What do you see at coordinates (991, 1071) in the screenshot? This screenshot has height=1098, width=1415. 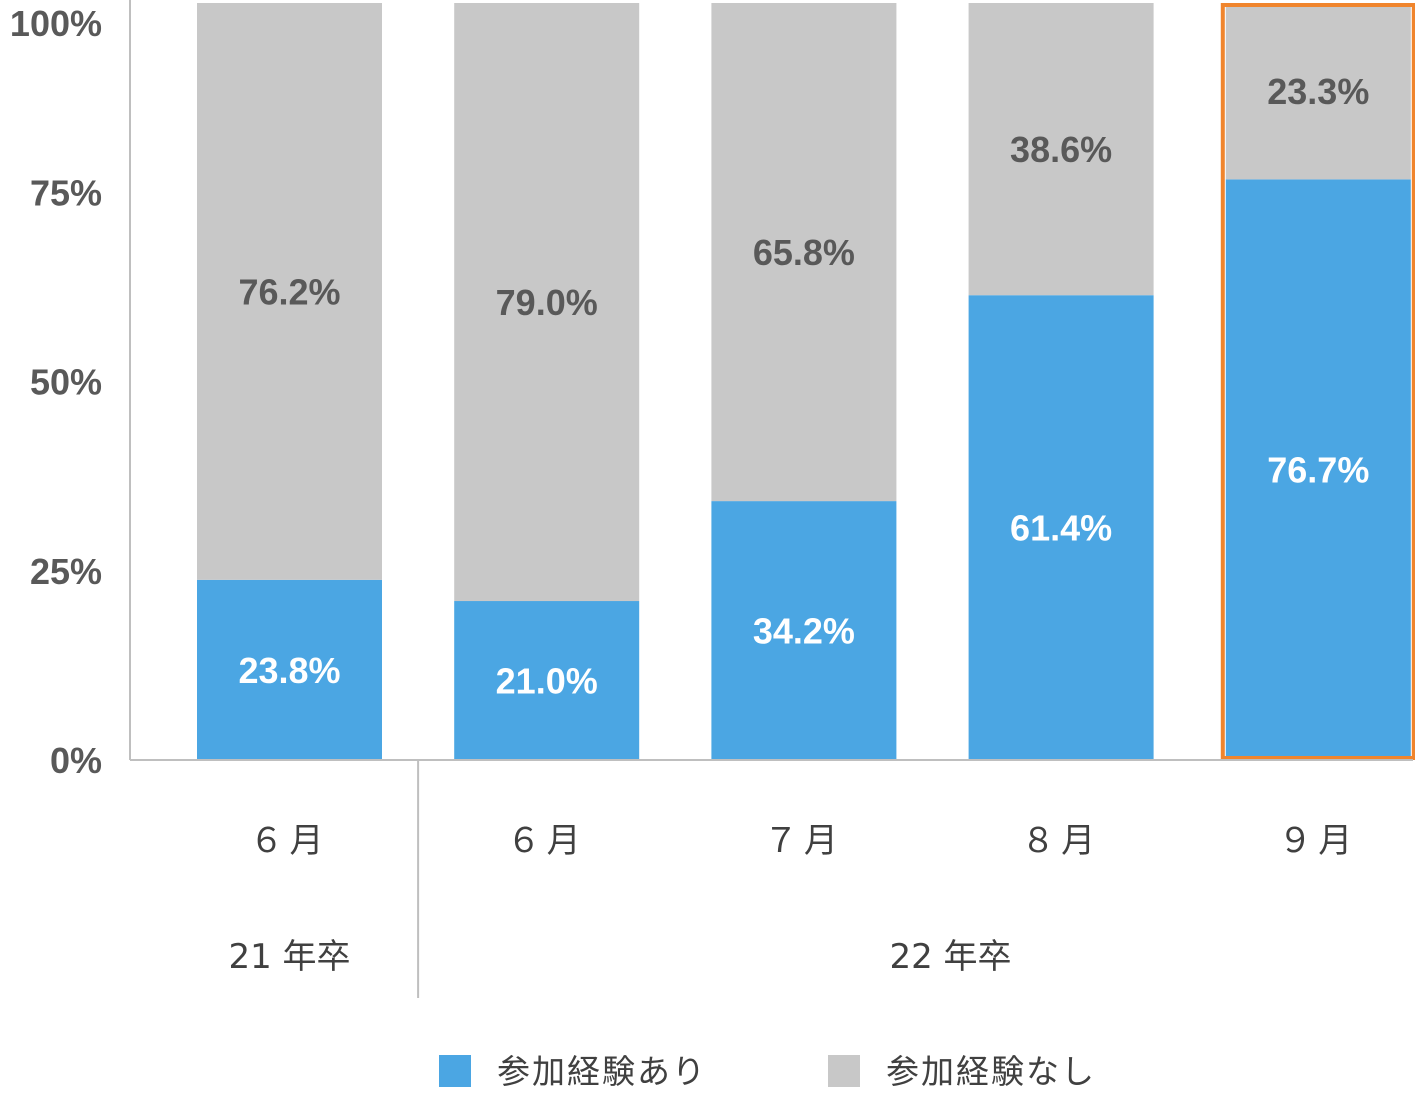 I see `legend-label: 参加経験なし` at bounding box center [991, 1071].